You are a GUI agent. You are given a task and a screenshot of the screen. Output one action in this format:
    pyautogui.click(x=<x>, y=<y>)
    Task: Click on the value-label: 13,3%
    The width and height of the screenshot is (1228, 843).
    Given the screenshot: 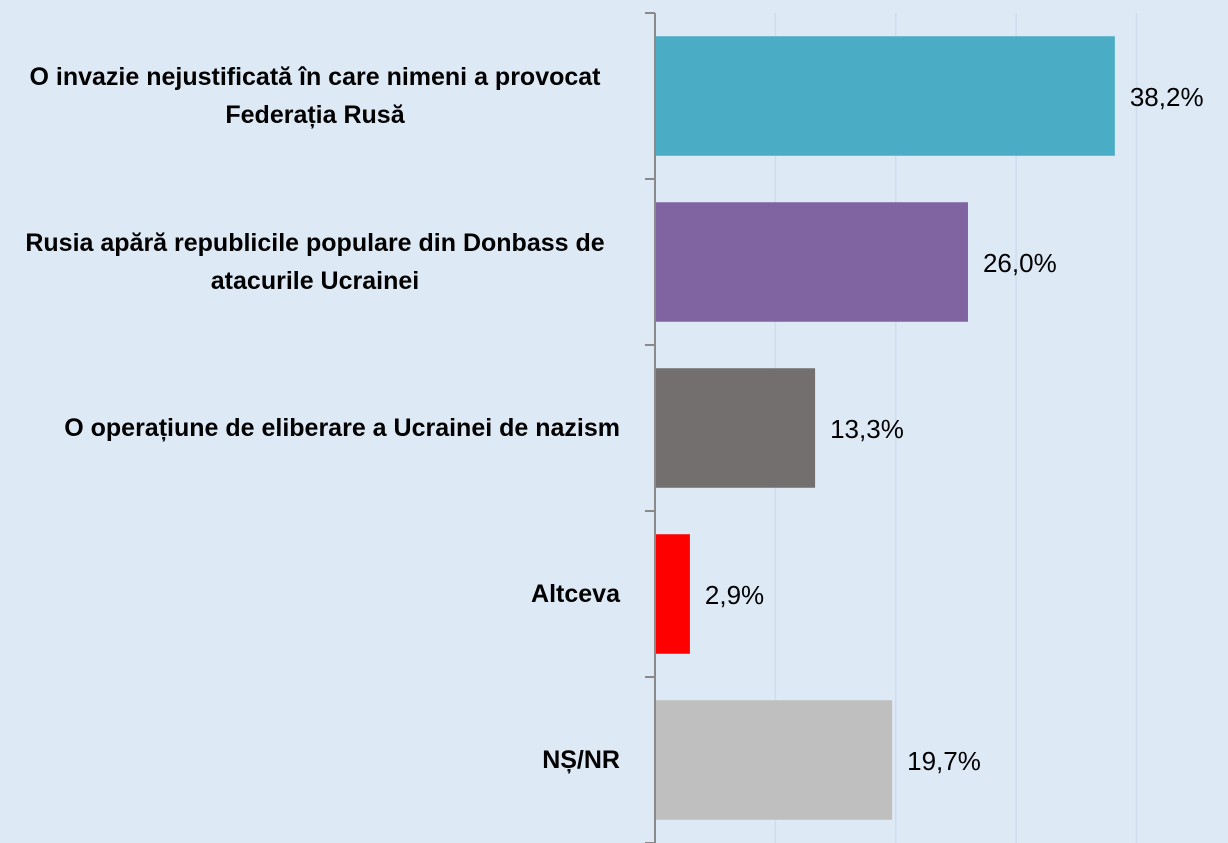 What is the action you would take?
    pyautogui.click(x=867, y=429)
    